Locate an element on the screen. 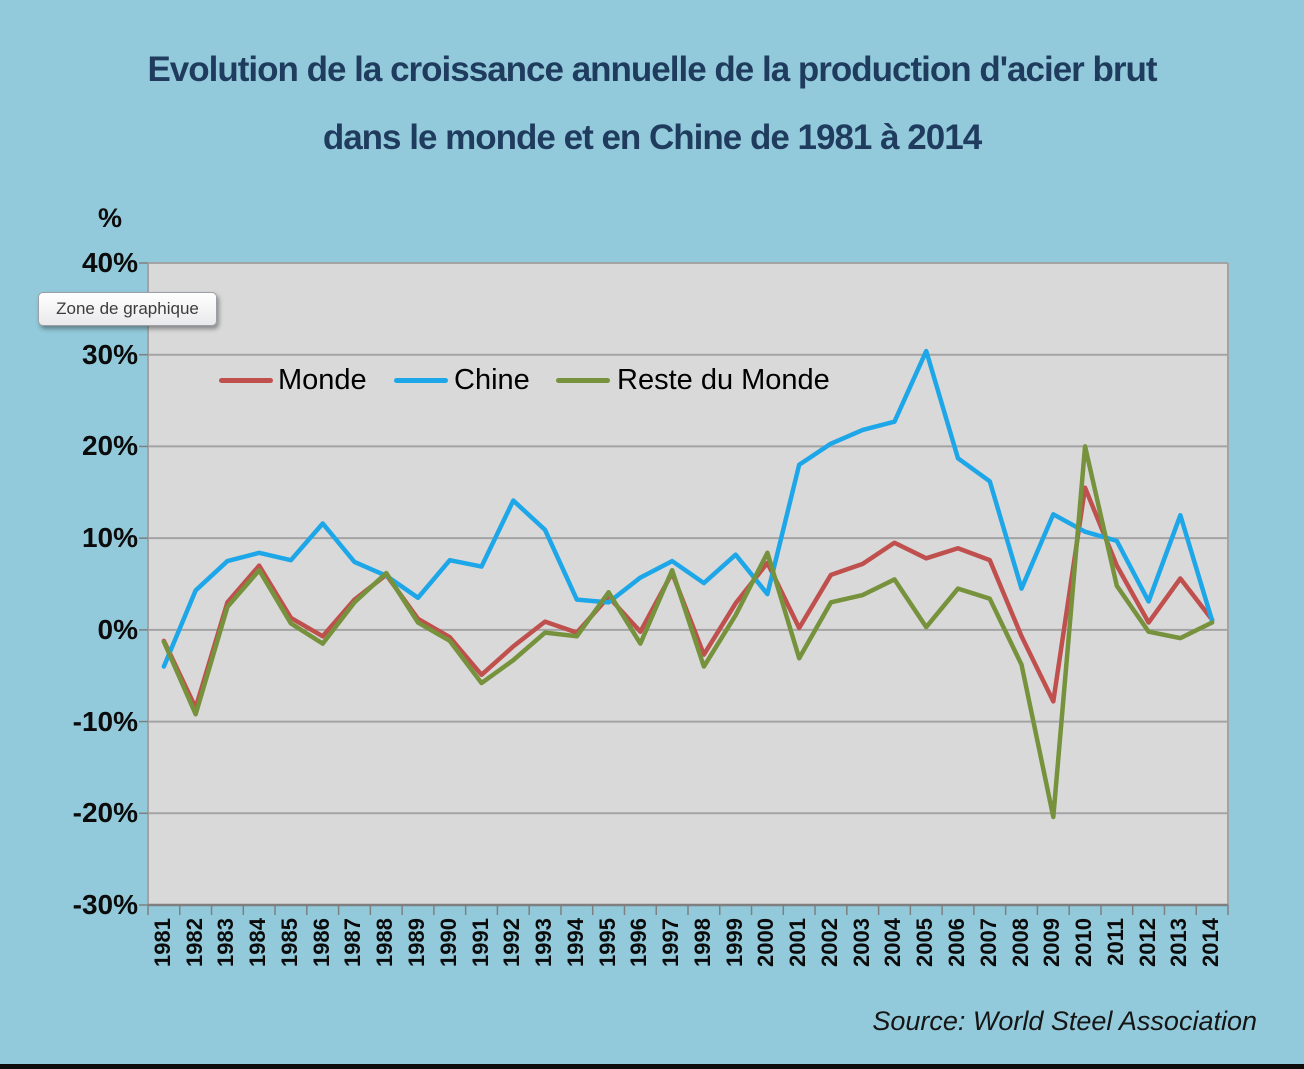 The image size is (1304, 1069). y-axis-label: -20% is located at coordinates (105, 813).